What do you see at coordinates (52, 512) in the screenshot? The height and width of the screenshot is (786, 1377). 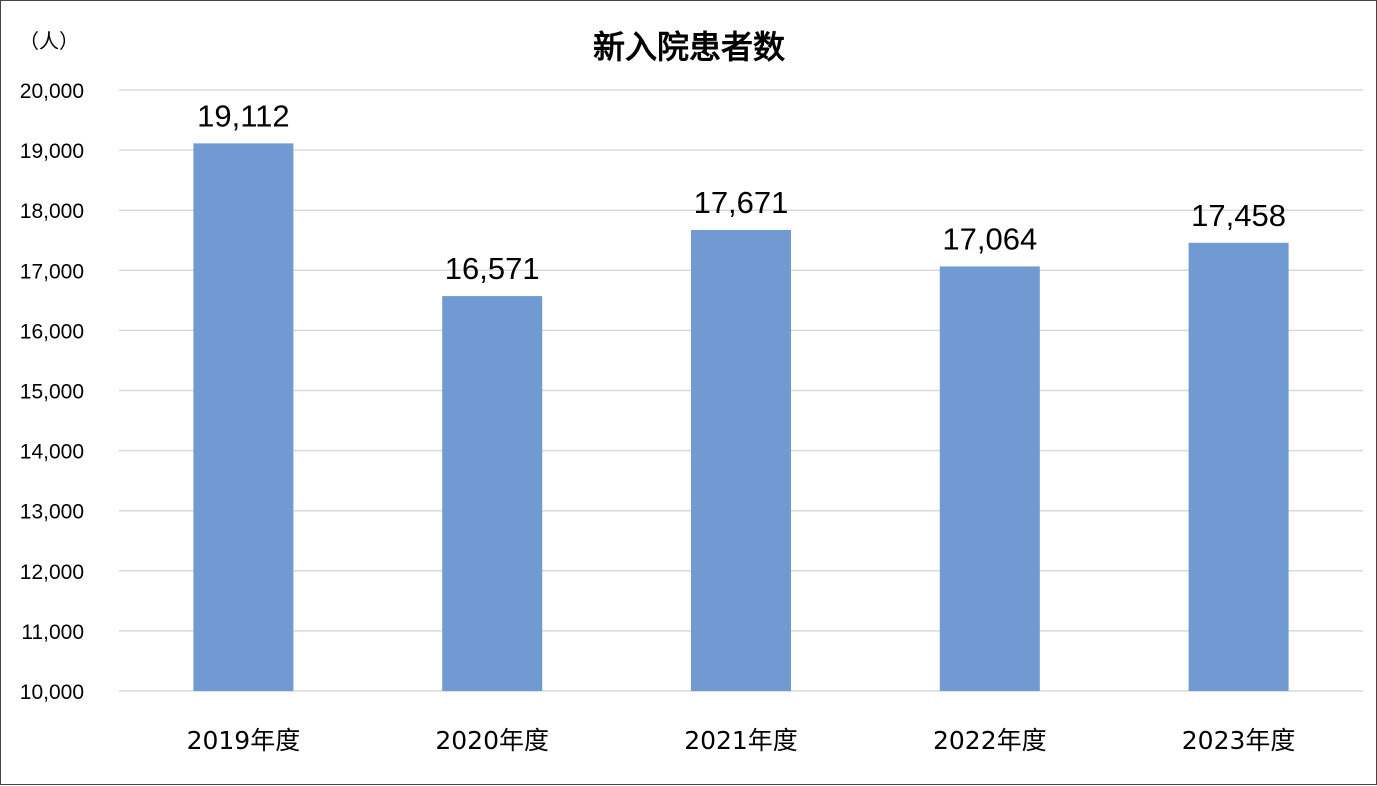 I see `y-tick-label: 13,000` at bounding box center [52, 512].